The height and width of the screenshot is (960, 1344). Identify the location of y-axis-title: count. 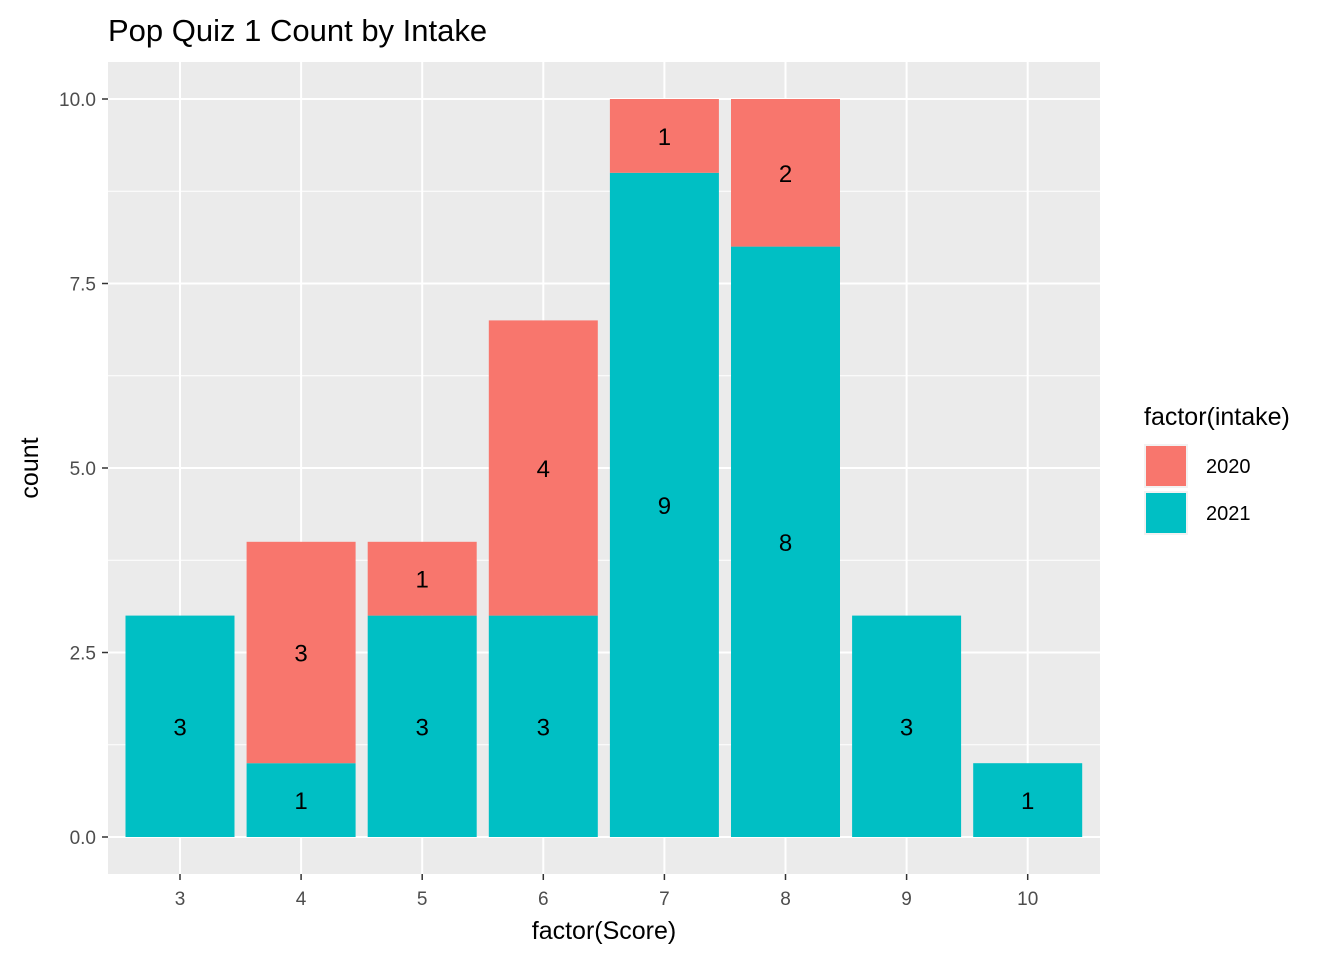
(30, 467).